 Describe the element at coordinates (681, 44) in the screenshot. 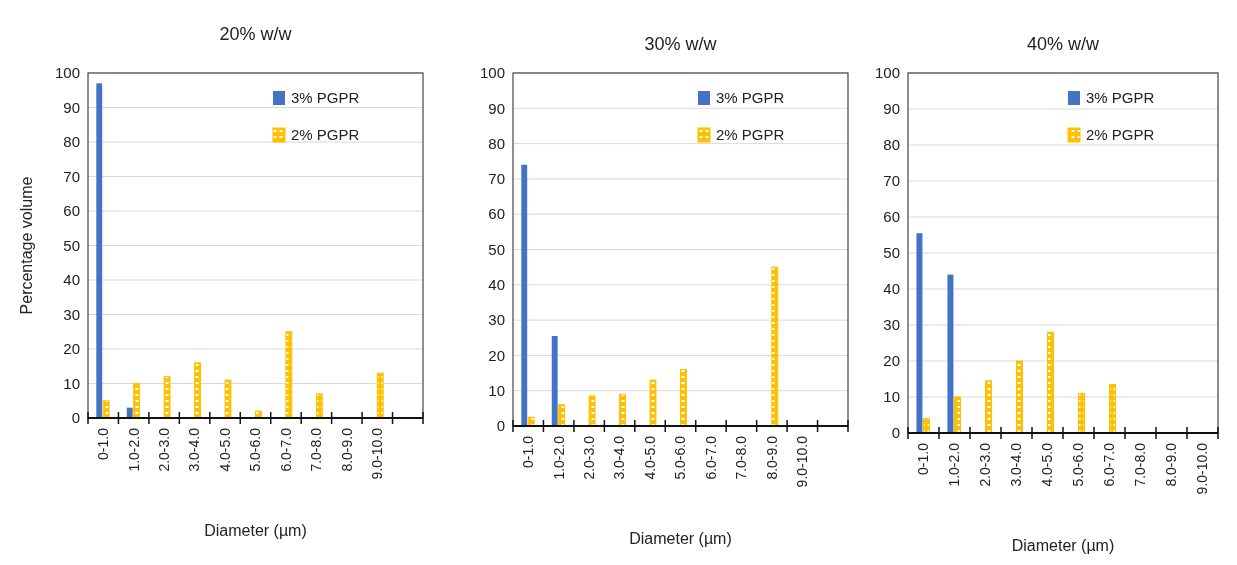

I see `chart-title: 30% w/w` at that location.